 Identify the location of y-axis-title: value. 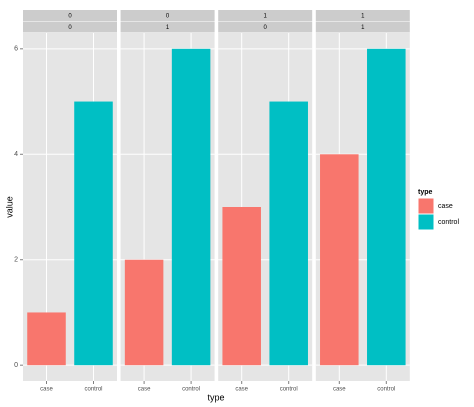
(9, 207).